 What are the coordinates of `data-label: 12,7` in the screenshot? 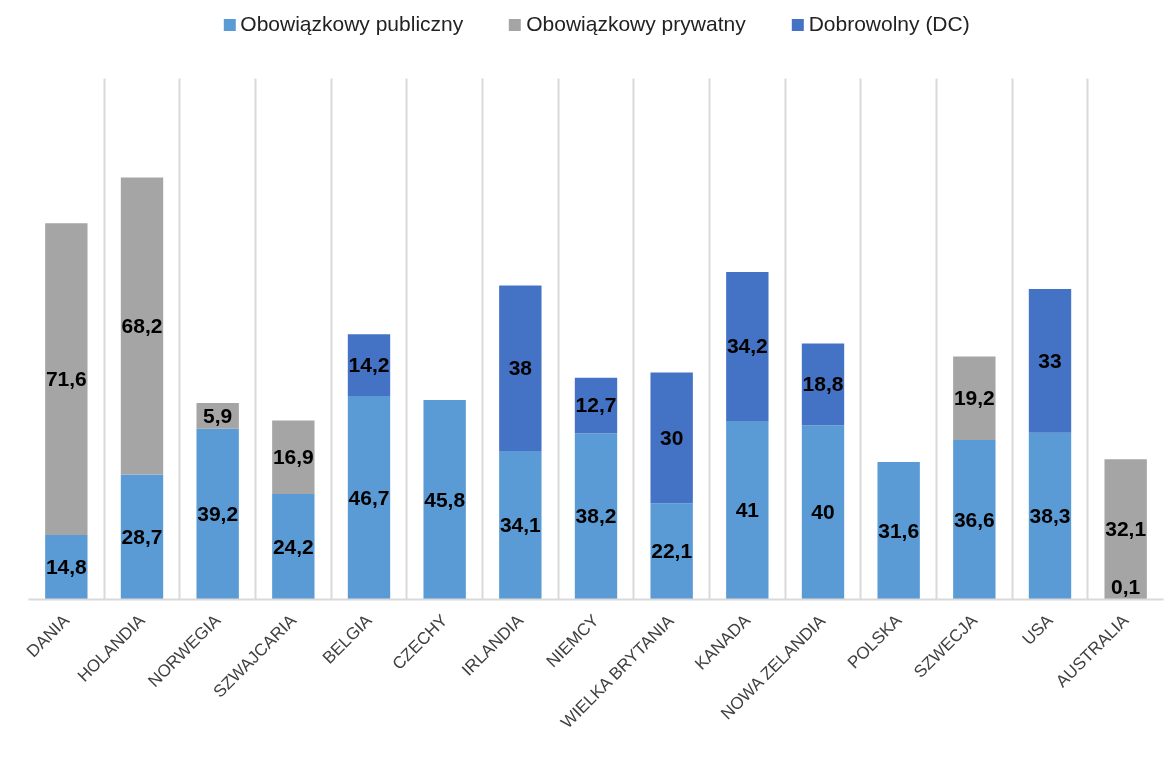 It's located at (596, 405).